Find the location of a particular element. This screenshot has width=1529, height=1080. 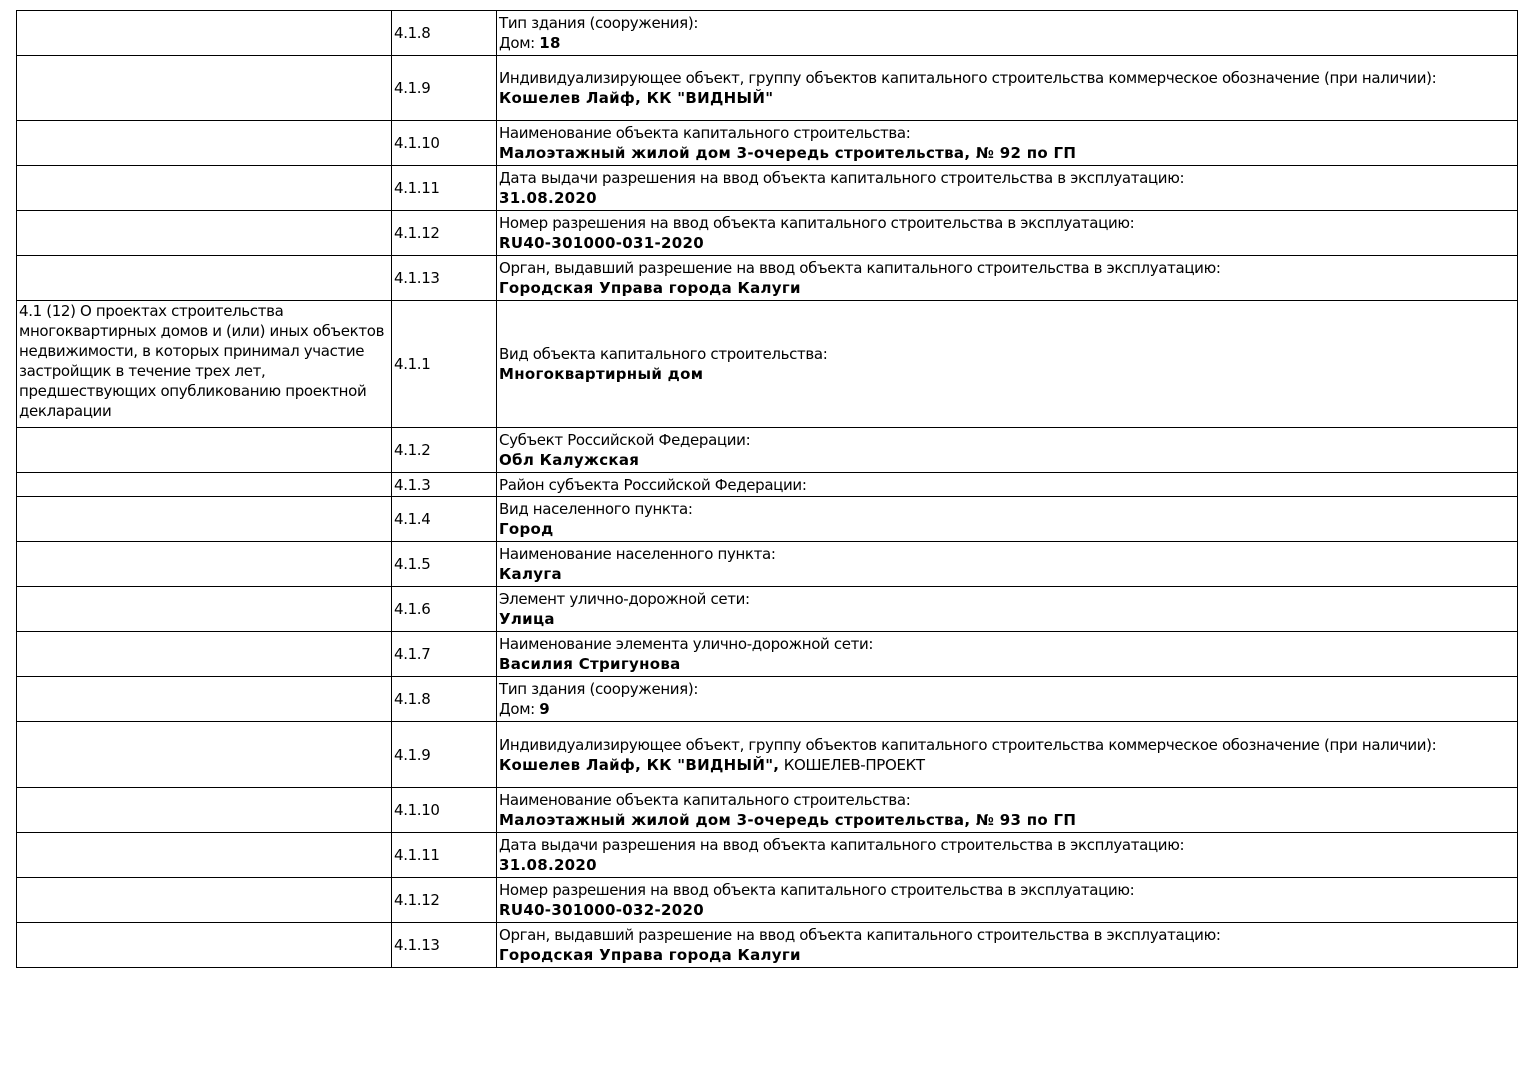

item-content: Наименование населенного пункта: Калуга is located at coordinates (1007, 564).